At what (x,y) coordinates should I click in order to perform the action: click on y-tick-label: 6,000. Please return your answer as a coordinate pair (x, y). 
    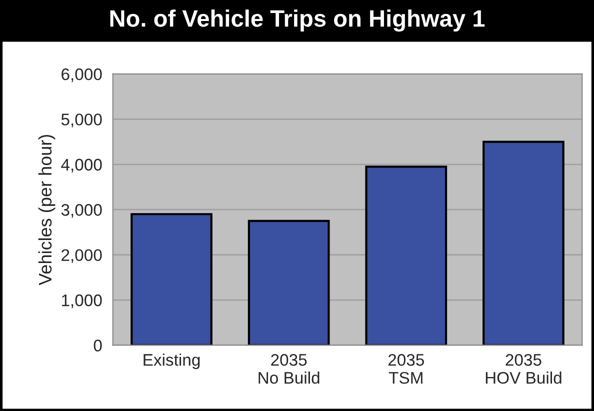
    Looking at the image, I should click on (82, 75).